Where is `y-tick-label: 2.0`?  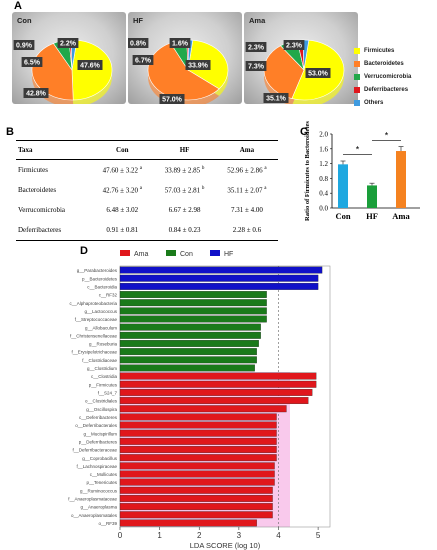 y-tick-label: 2.0 is located at coordinates (323, 135).